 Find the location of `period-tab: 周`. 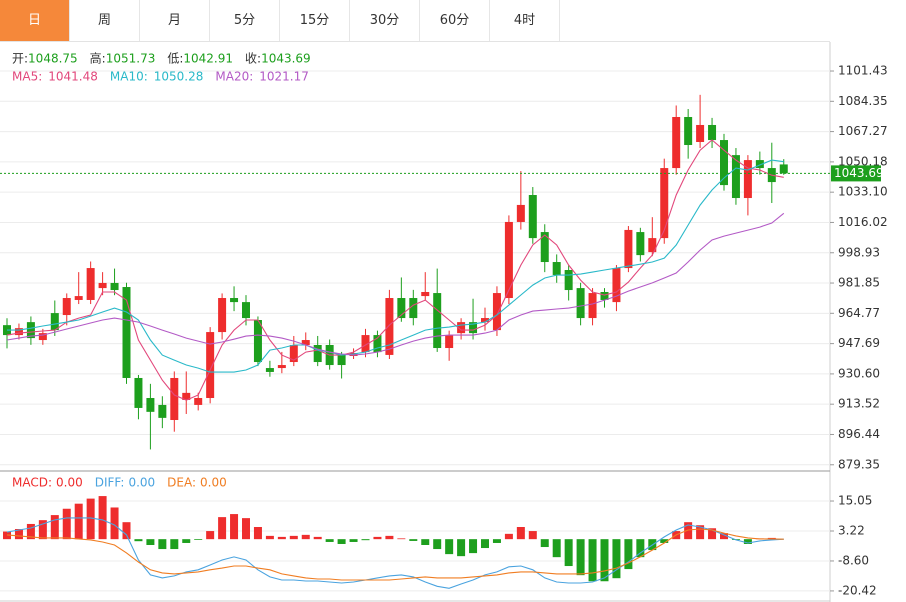

period-tab: 周 is located at coordinates (105, 20).